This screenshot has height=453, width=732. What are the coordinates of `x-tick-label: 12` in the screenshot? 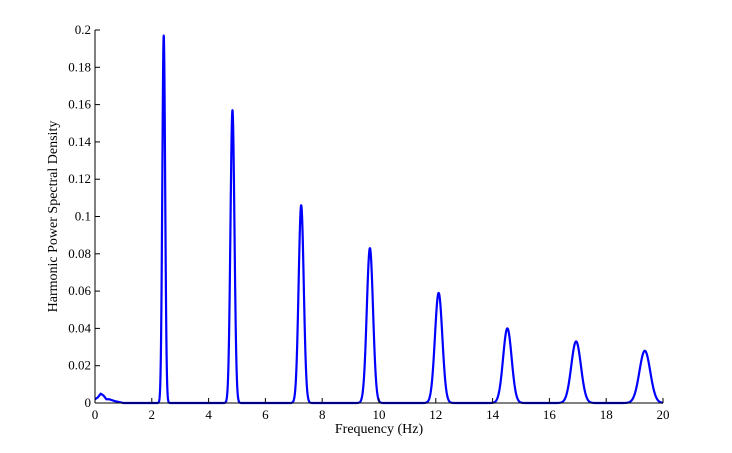 It's located at (435, 414).